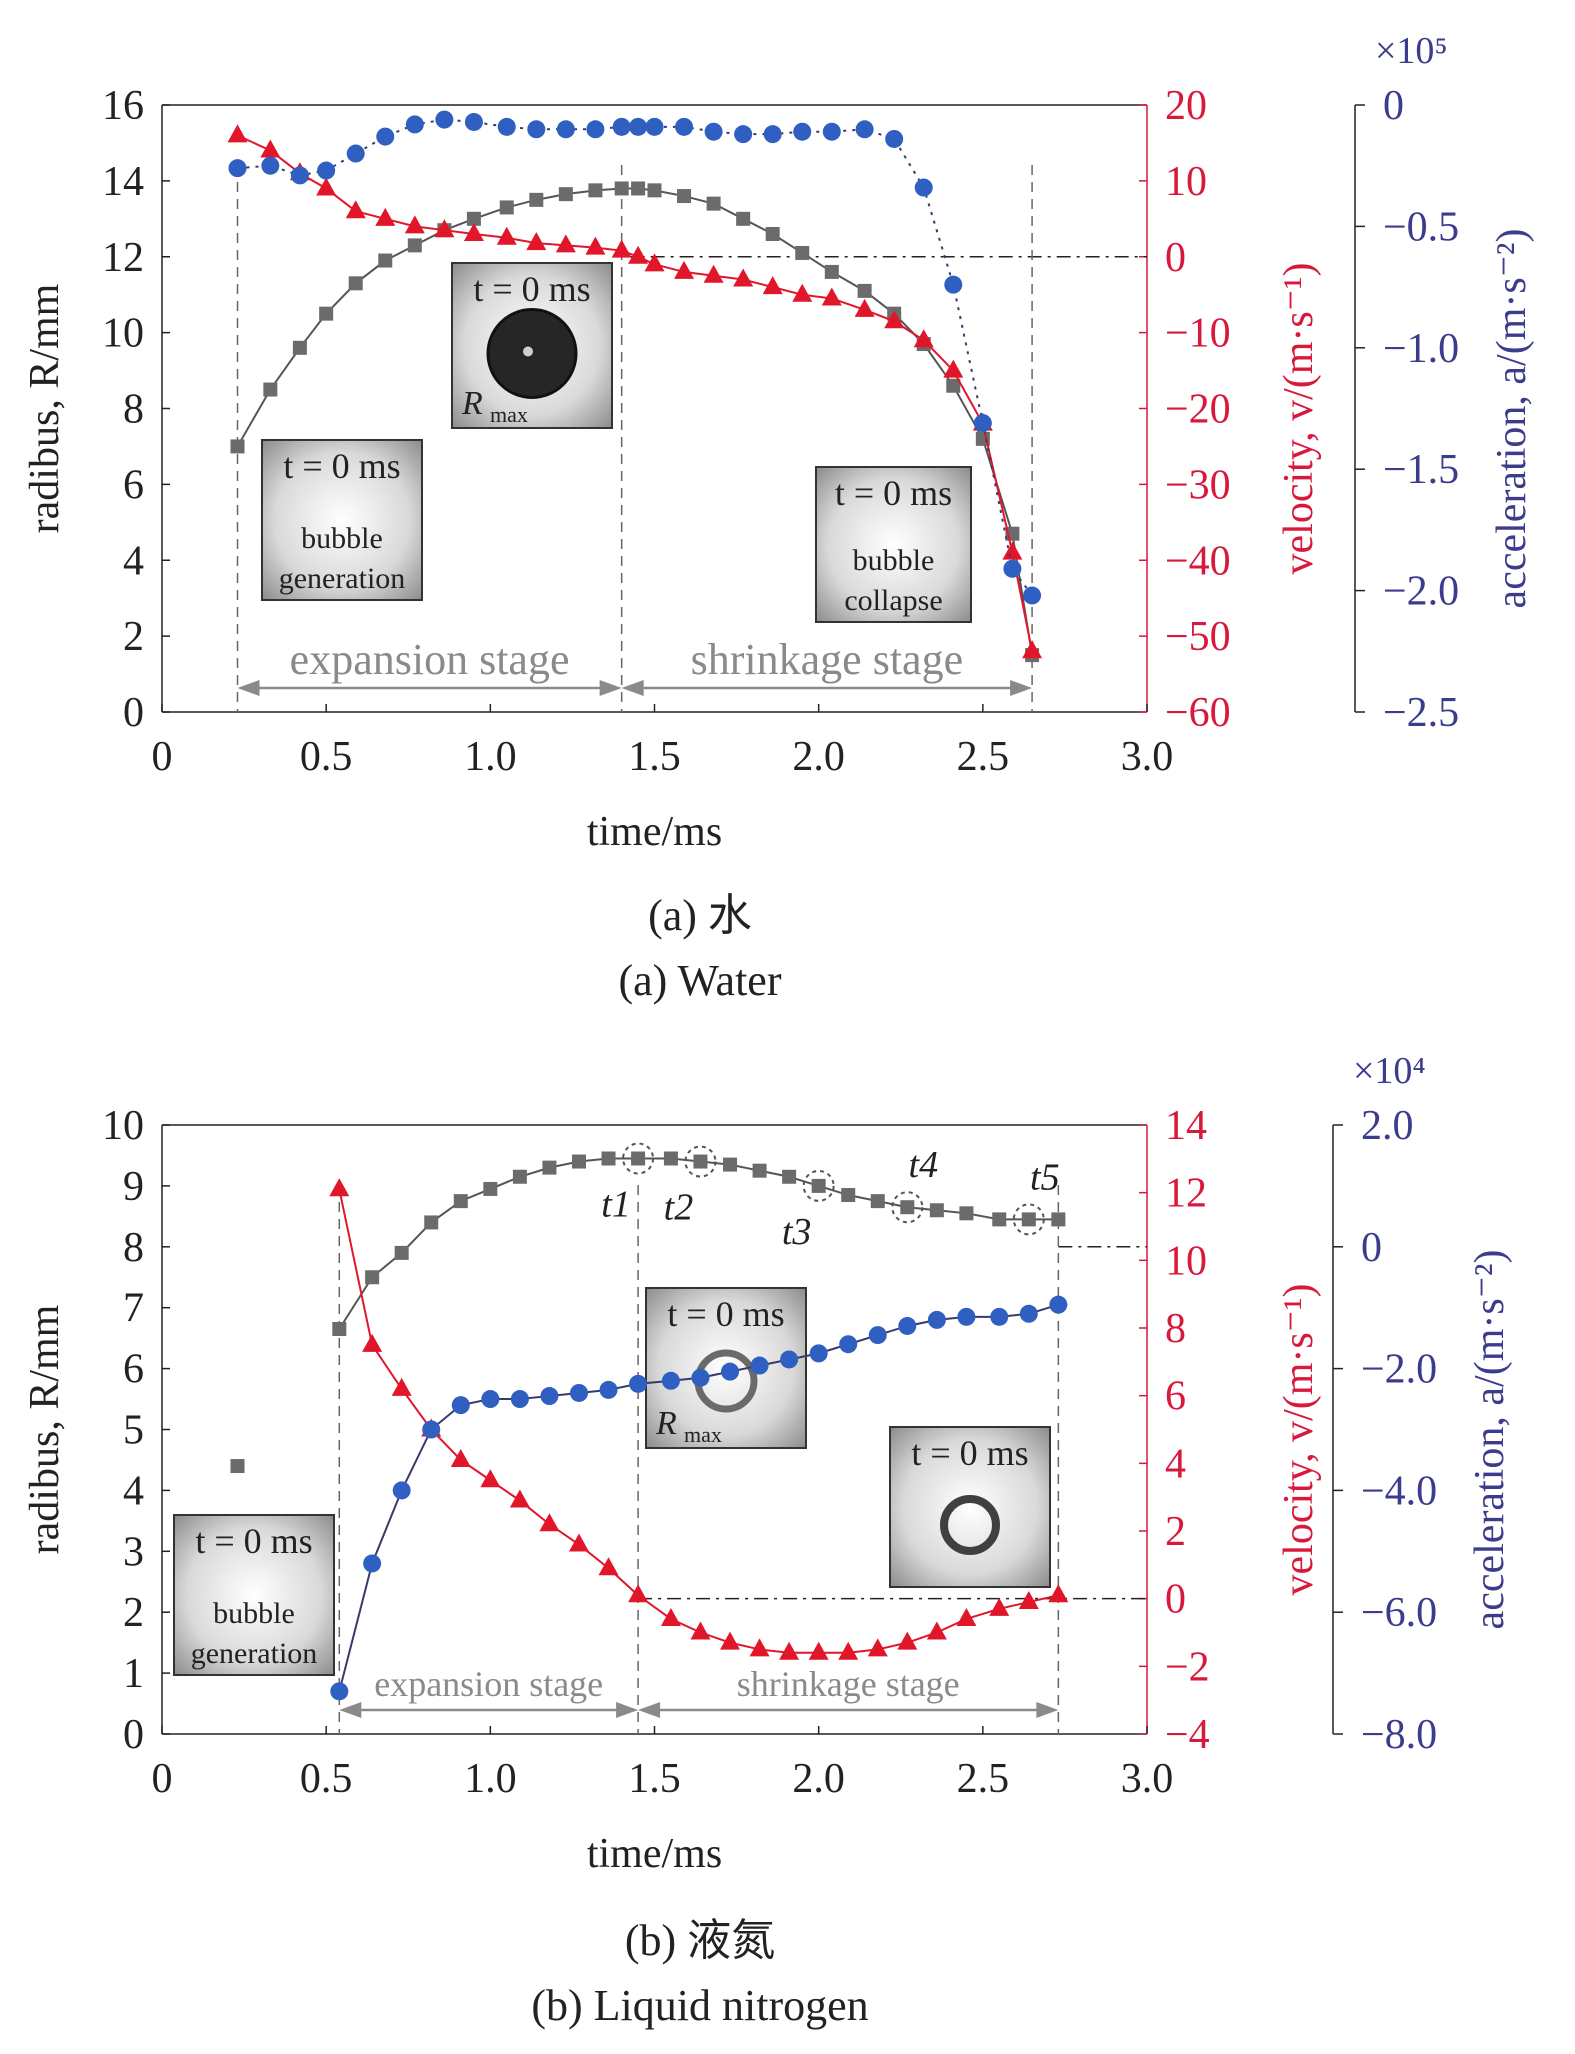  Describe the element at coordinates (254, 1653) in the screenshot. I see `inset-caption-line: generation` at that location.